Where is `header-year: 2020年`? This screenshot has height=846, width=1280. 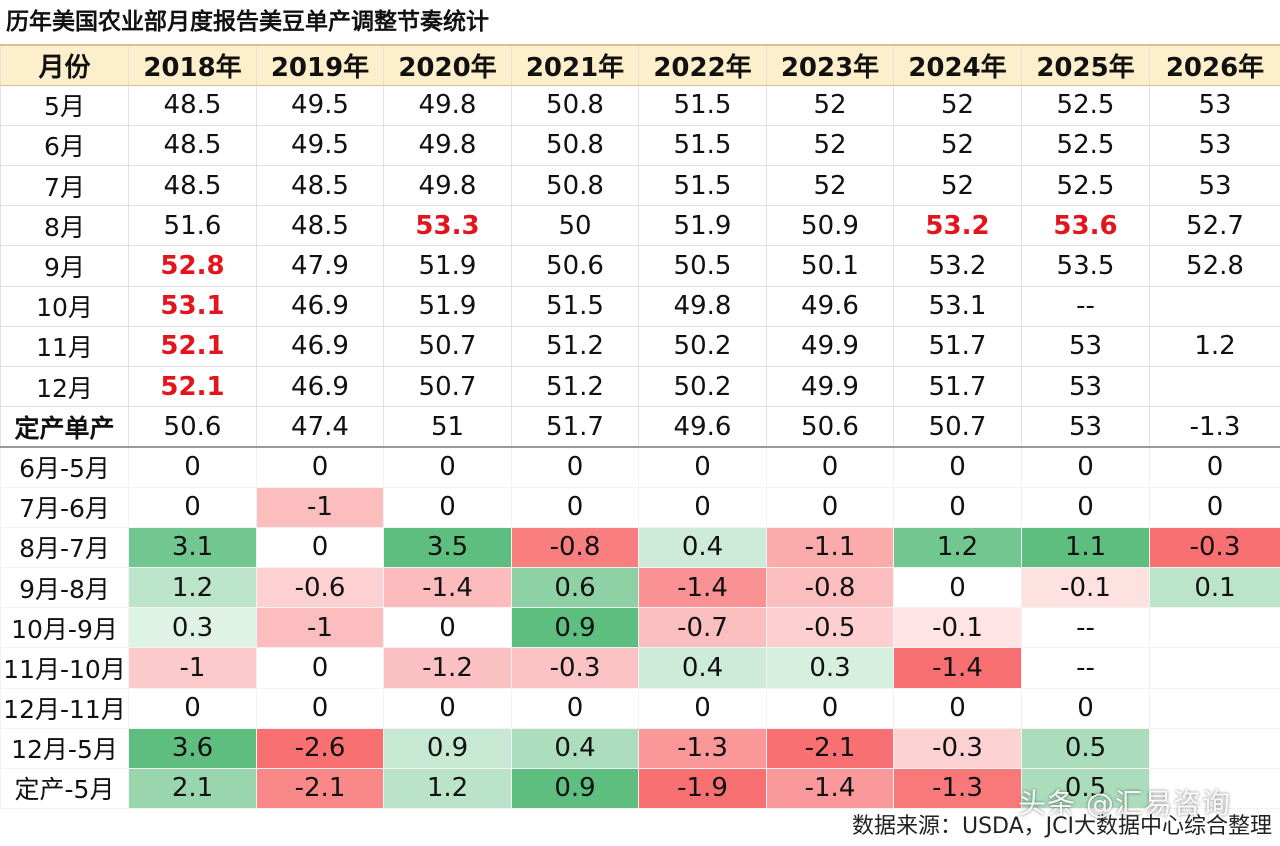
header-year: 2020年 is located at coordinates (447, 64).